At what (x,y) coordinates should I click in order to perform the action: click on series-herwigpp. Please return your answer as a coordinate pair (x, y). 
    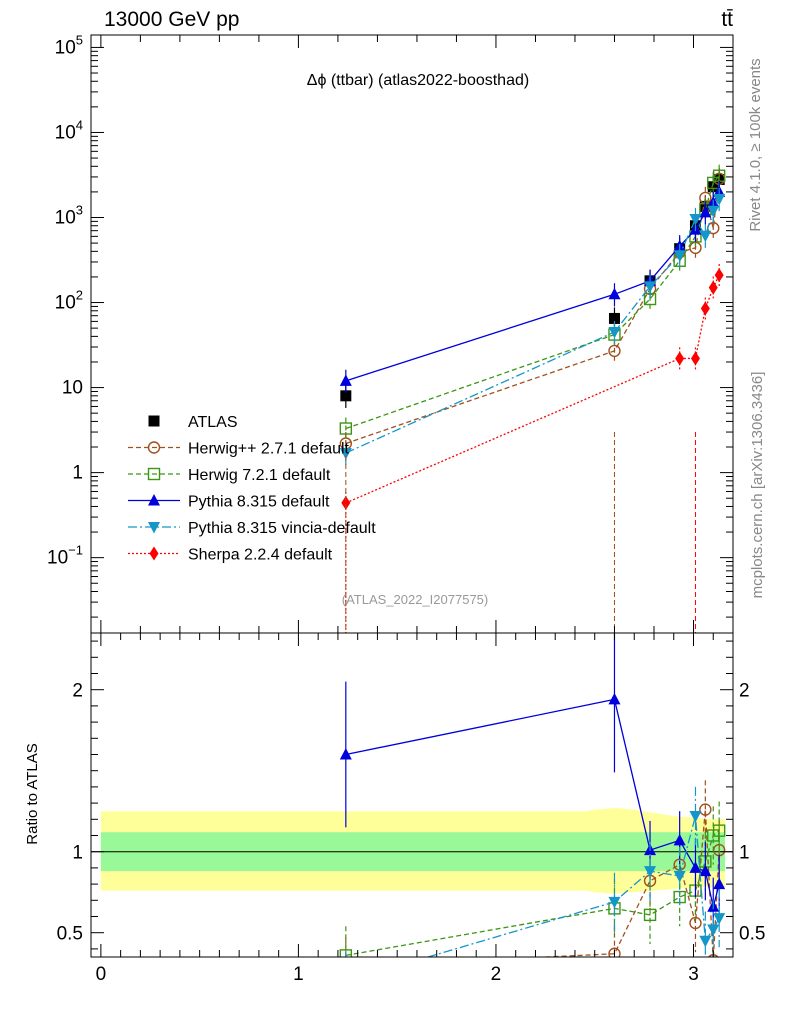
    Looking at the image, I should click on (532, 311).